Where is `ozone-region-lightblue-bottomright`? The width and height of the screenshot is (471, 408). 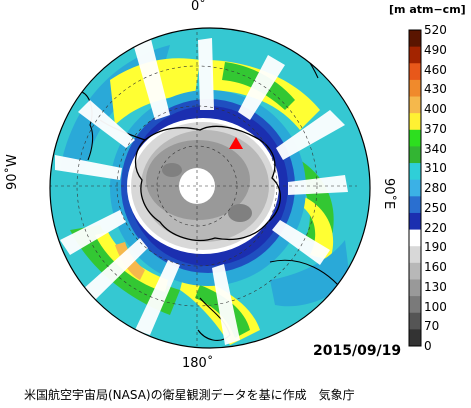 ozone-region-lightblue-bottomright is located at coordinates (310, 273).